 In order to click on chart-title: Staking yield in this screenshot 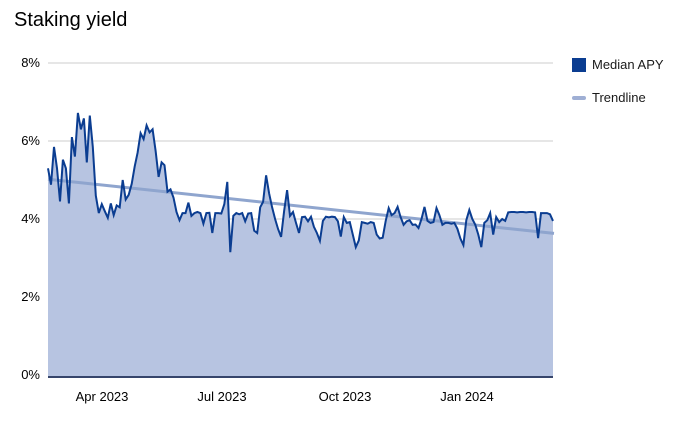, I will do `click(71, 20)`.